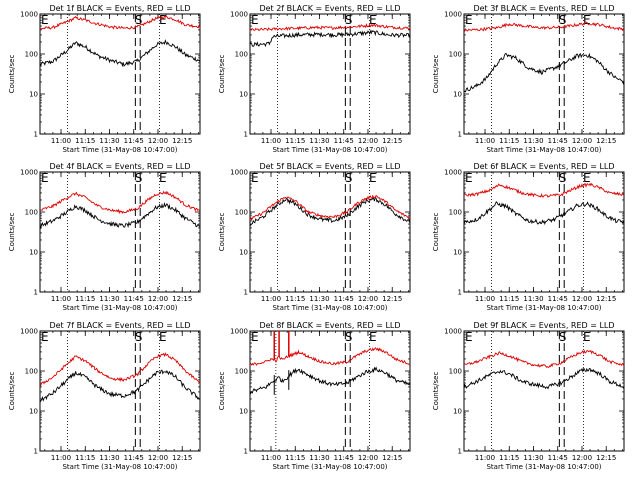 This screenshot has width=640, height=485. Describe the element at coordinates (119, 325) in the screenshot. I see `panel-title: Det 7f BLACK = Events, RED = LLD` at that location.